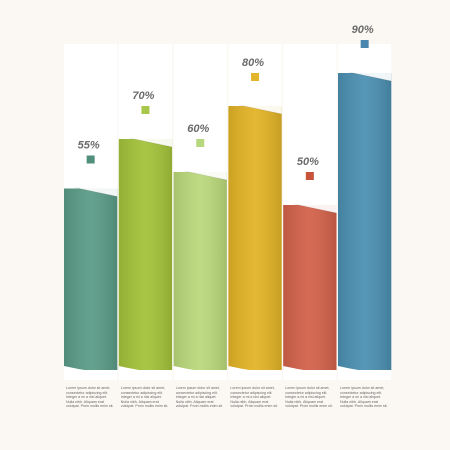  Describe the element at coordinates (363, 30) in the screenshot. I see `data-label: 90%` at that location.